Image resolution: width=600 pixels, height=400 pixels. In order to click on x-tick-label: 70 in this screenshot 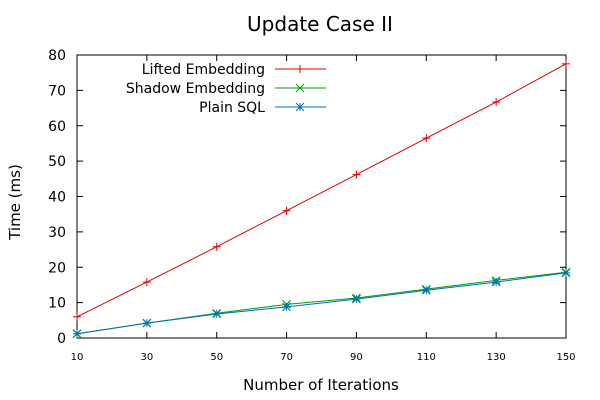, I will do `click(286, 357)`.